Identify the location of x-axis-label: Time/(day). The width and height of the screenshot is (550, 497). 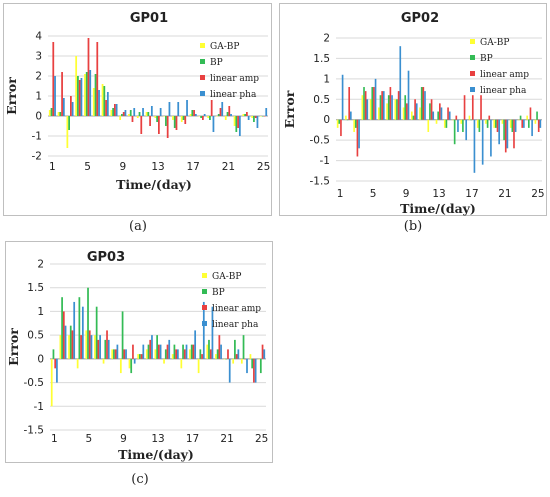
(156, 454).